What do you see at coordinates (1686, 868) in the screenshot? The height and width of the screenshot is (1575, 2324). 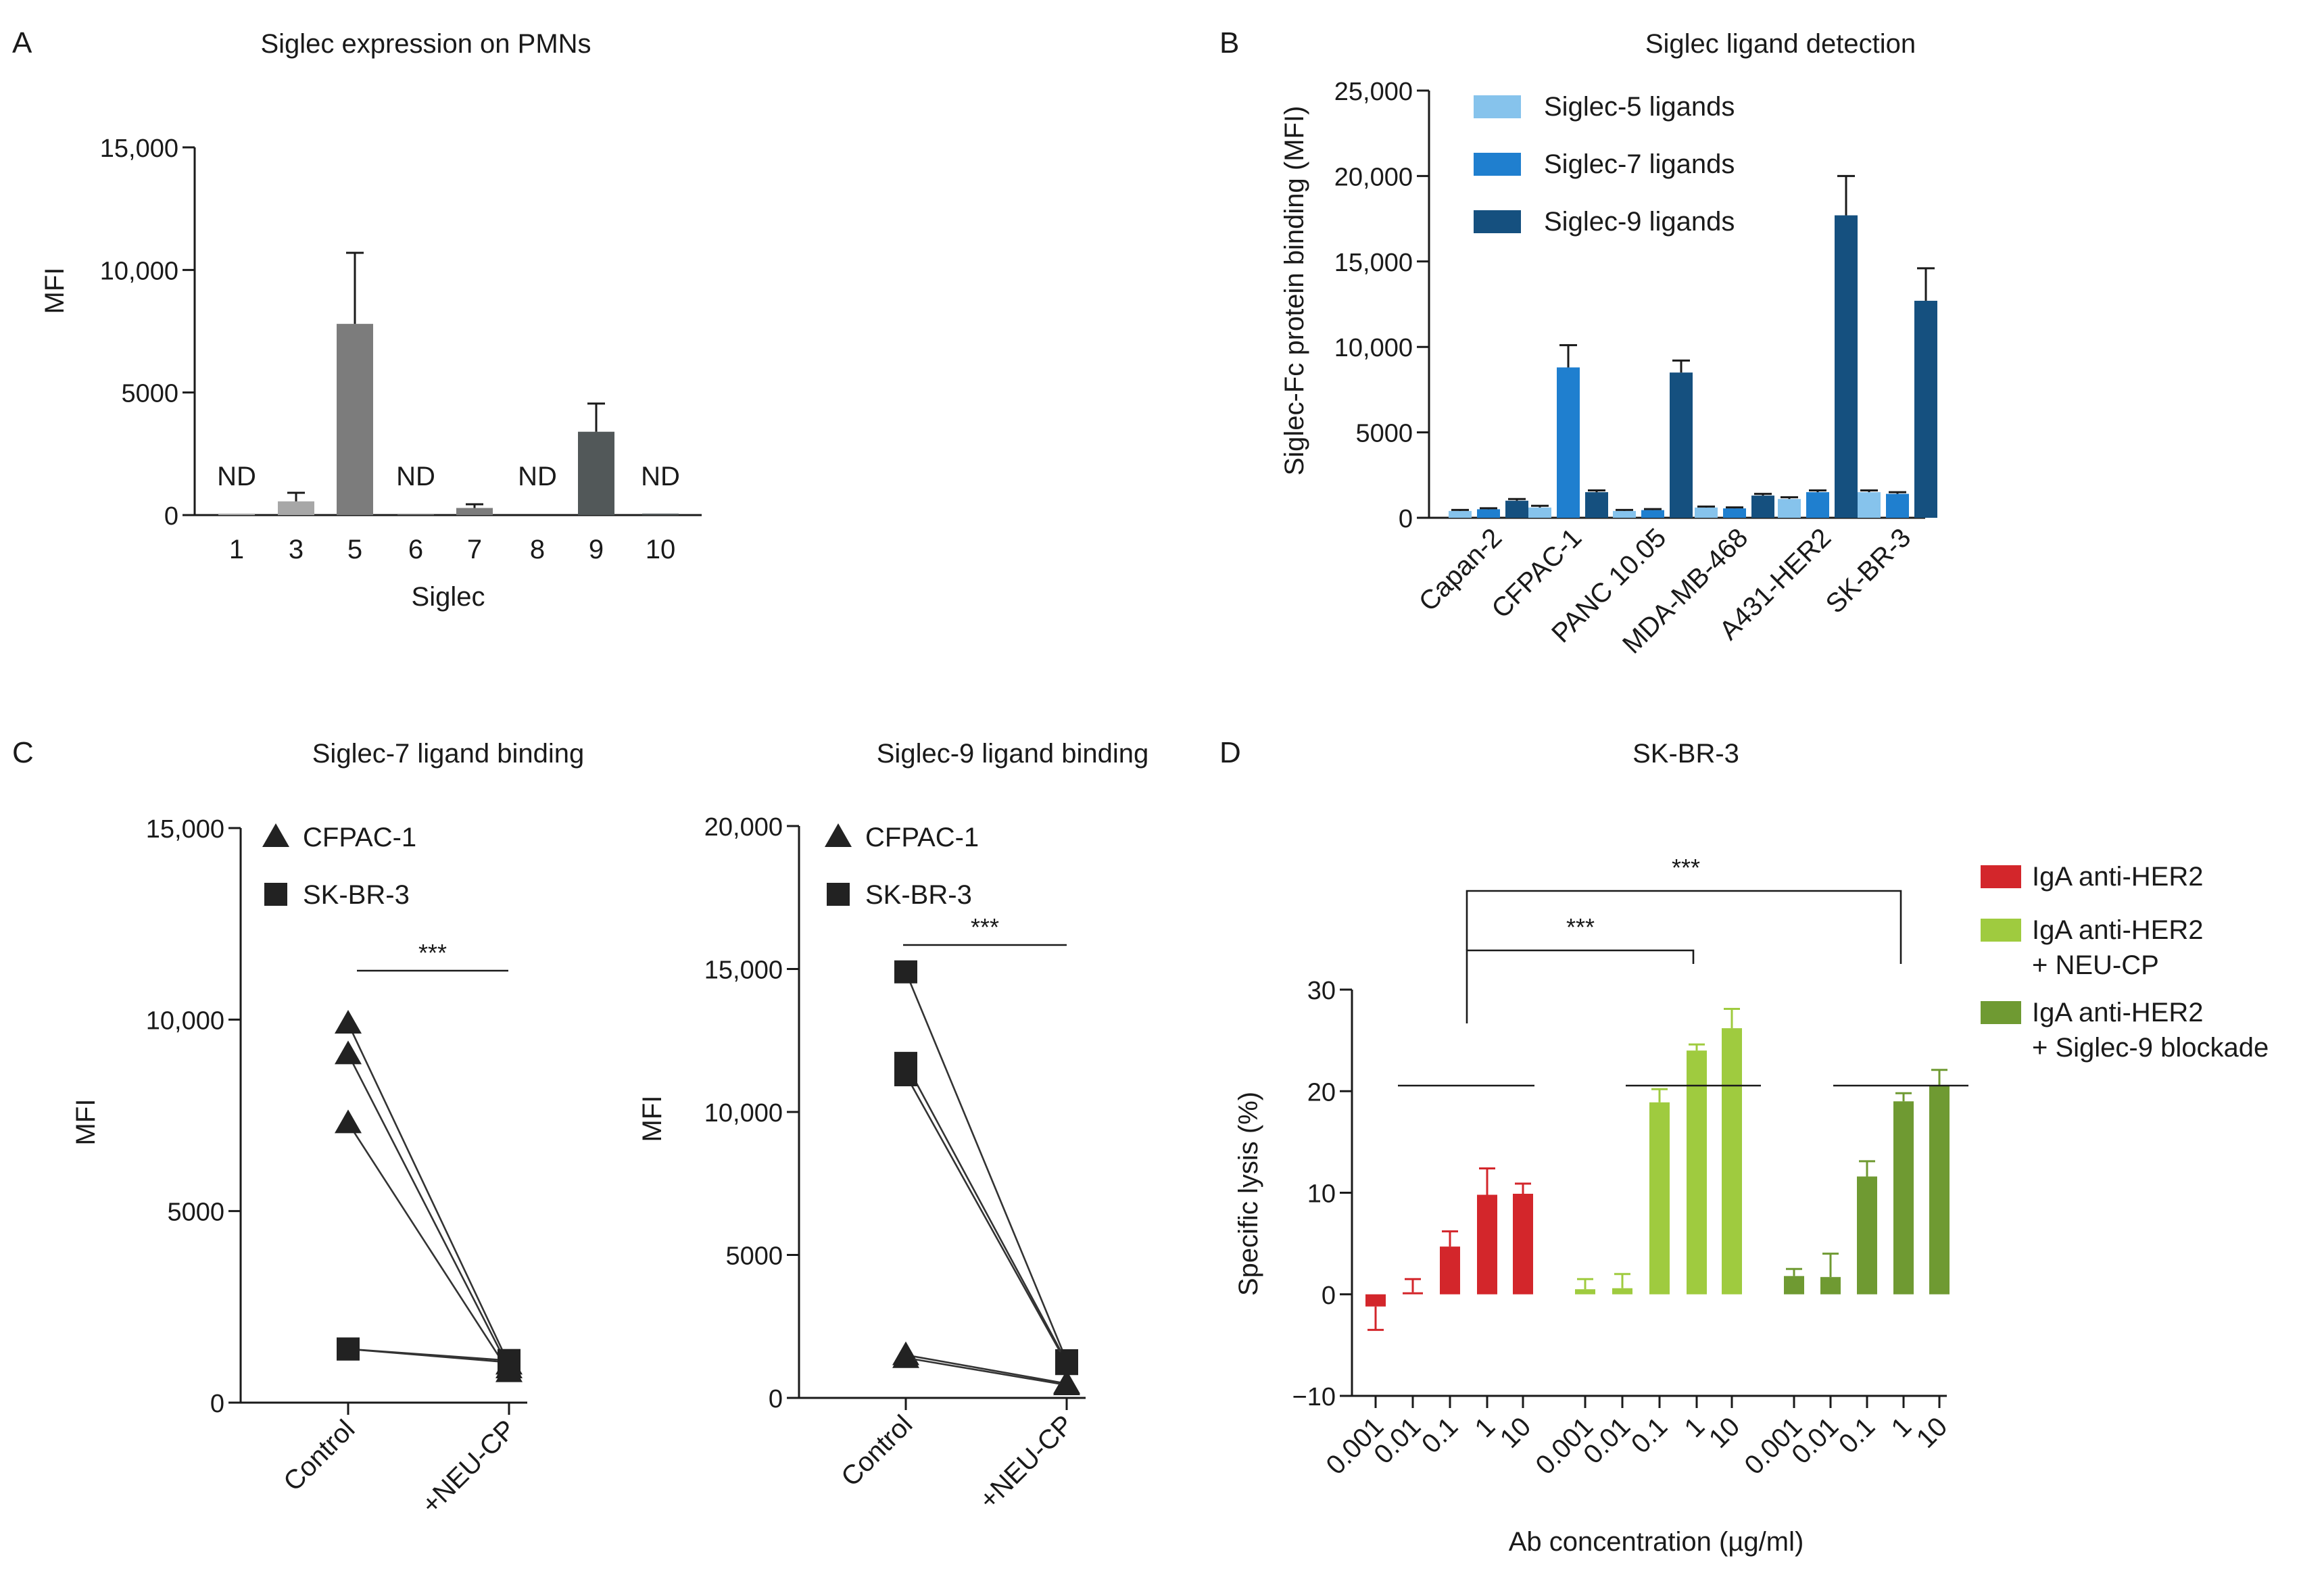 I see `significance-marker-D: ***` at bounding box center [1686, 868].